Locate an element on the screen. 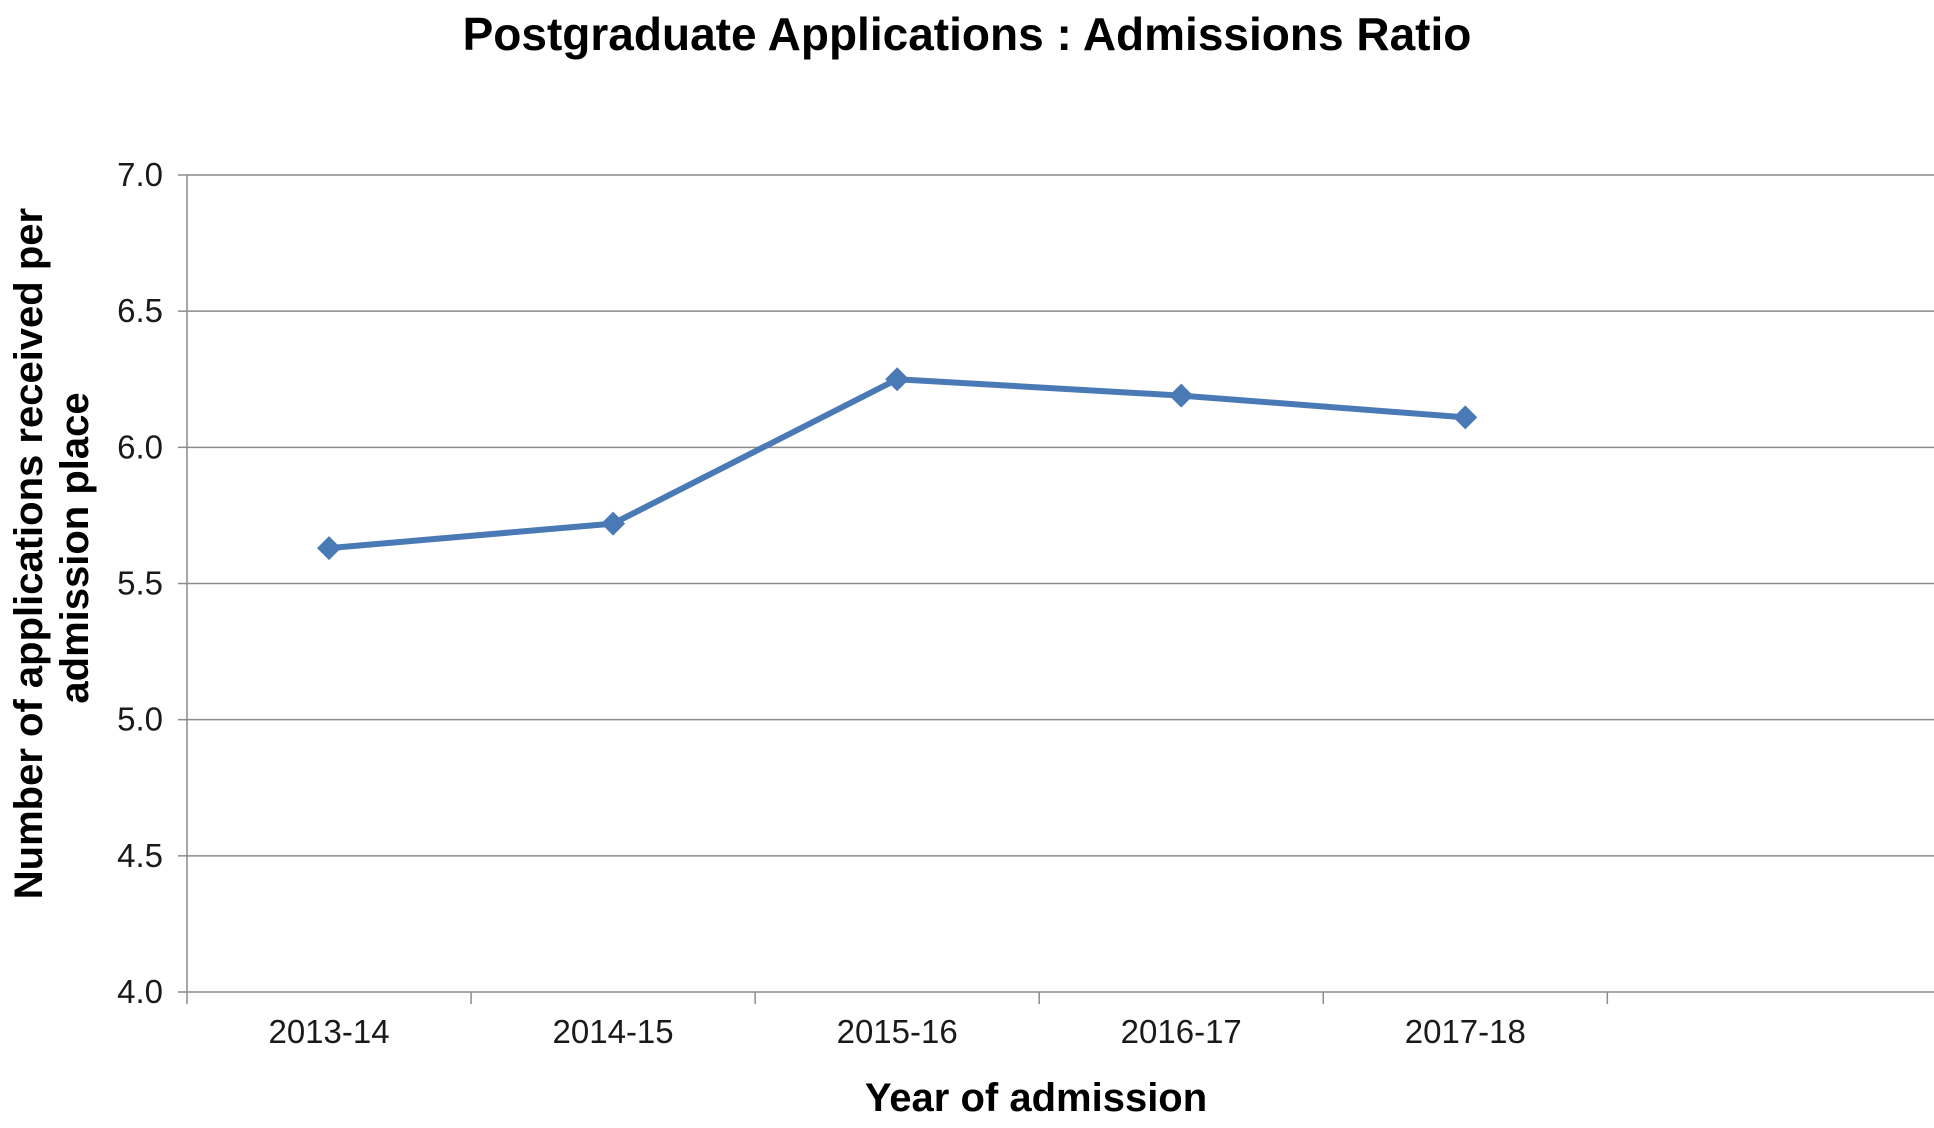 The width and height of the screenshot is (1934, 1128). x-tick-labels: 2013-14 2014-15 2015-16 2016-17 2017-18 is located at coordinates (896, 1031).